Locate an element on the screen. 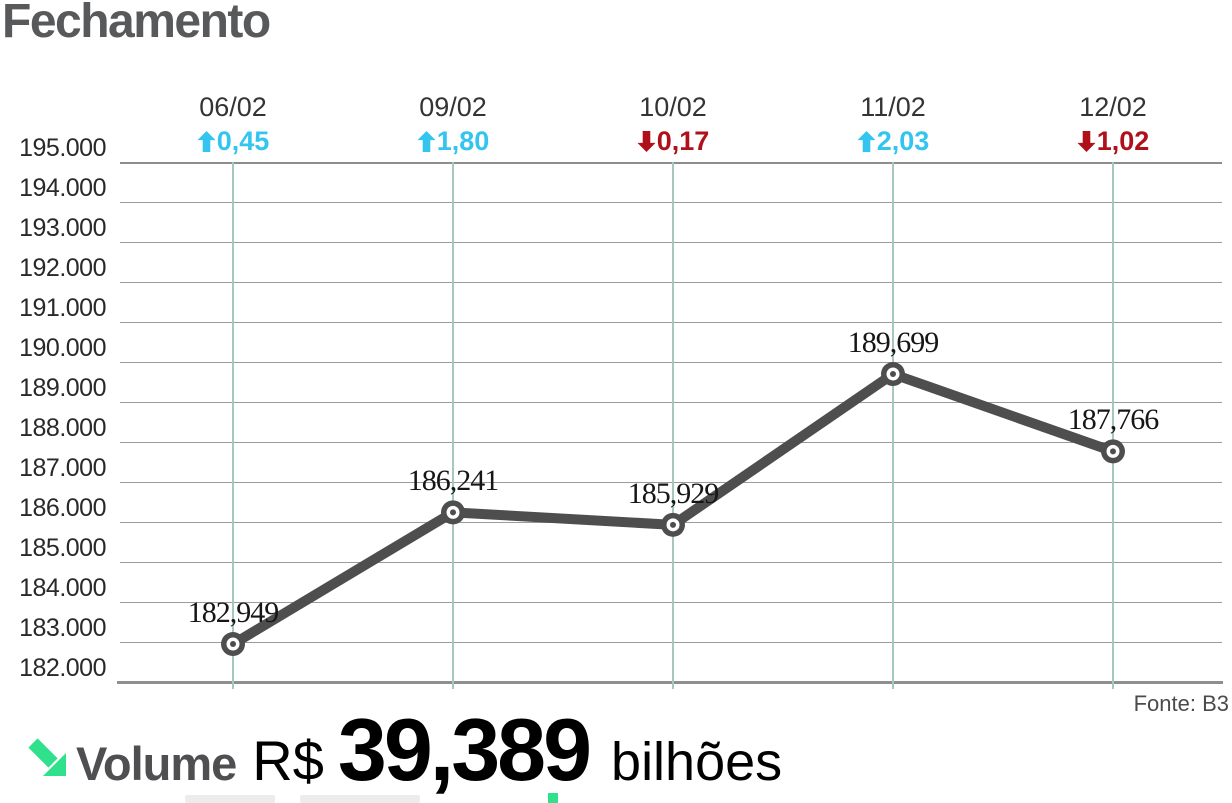  change-value: 0,17 is located at coordinates (683, 140).